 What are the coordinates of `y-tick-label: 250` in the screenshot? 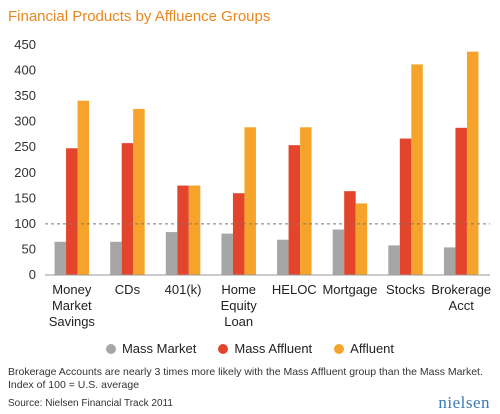 It's located at (25, 146).